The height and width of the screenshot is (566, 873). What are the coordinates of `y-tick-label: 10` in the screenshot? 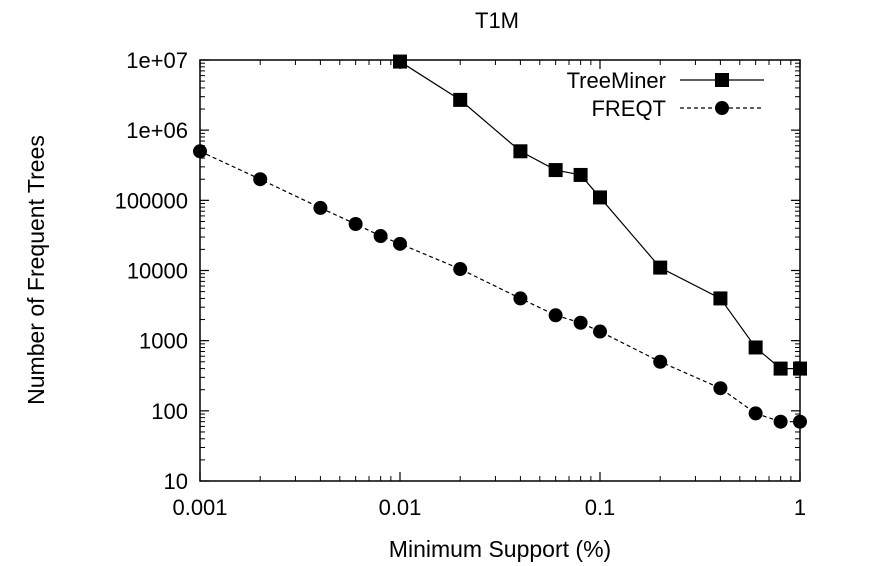 It's located at (176, 481).